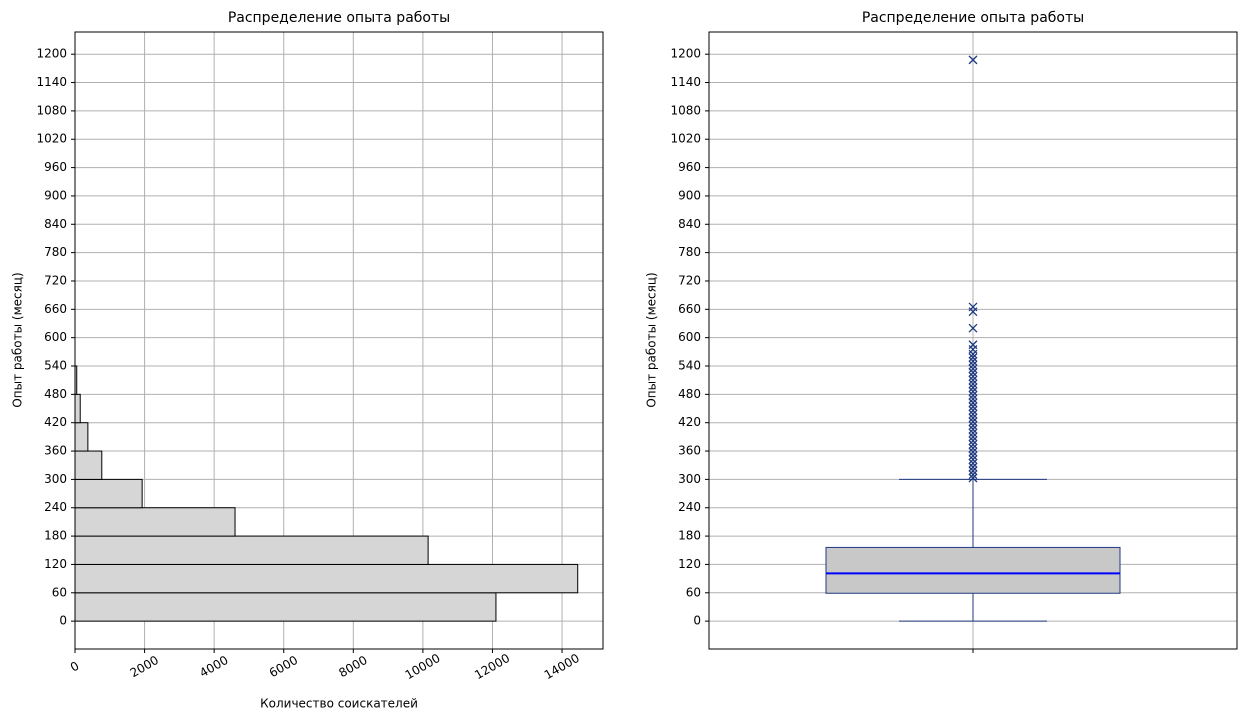 The width and height of the screenshot is (1247, 721). Describe the element at coordinates (562, 666) in the screenshot. I see `x-tick-label: 14000` at that location.